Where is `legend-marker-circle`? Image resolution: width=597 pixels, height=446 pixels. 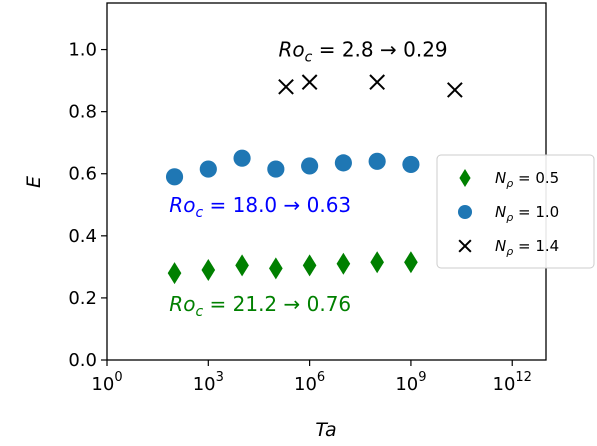
legend-marker-circle is located at coordinates (465, 212).